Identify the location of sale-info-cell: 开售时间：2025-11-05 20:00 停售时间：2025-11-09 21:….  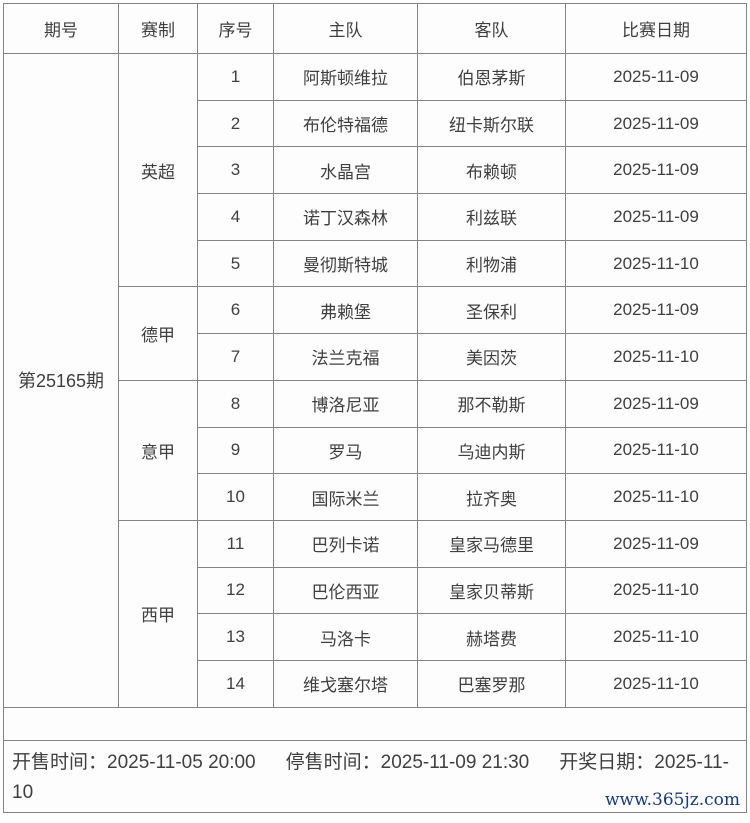
(375, 776).